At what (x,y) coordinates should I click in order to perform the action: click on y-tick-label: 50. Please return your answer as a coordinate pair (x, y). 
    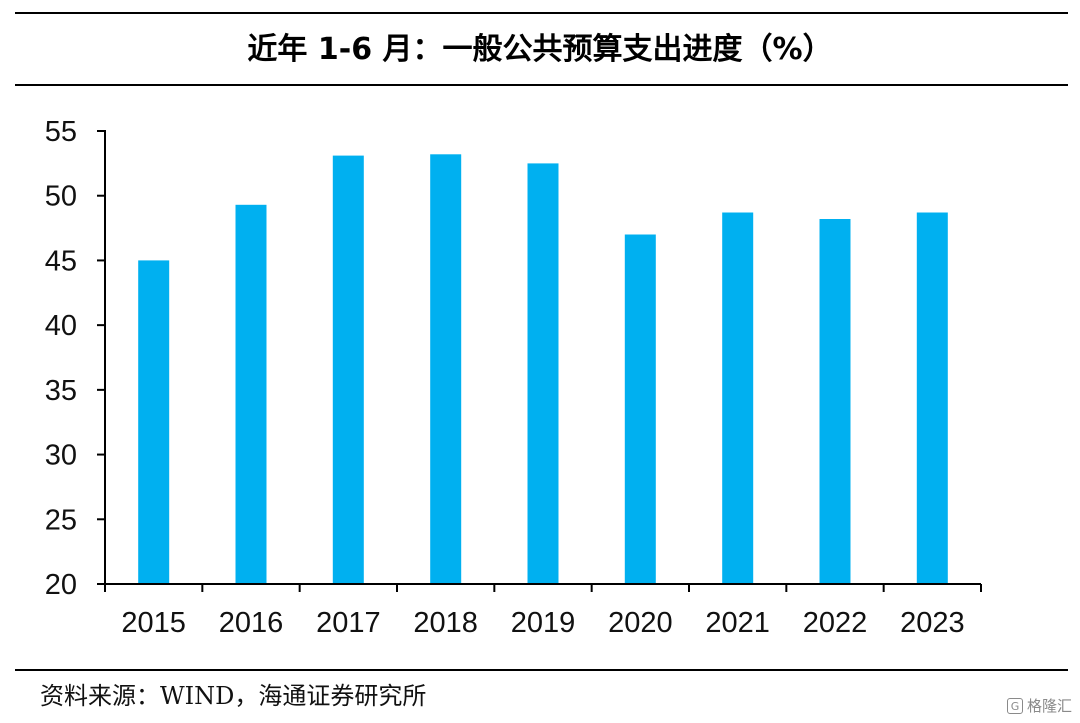
    Looking at the image, I should click on (61, 197).